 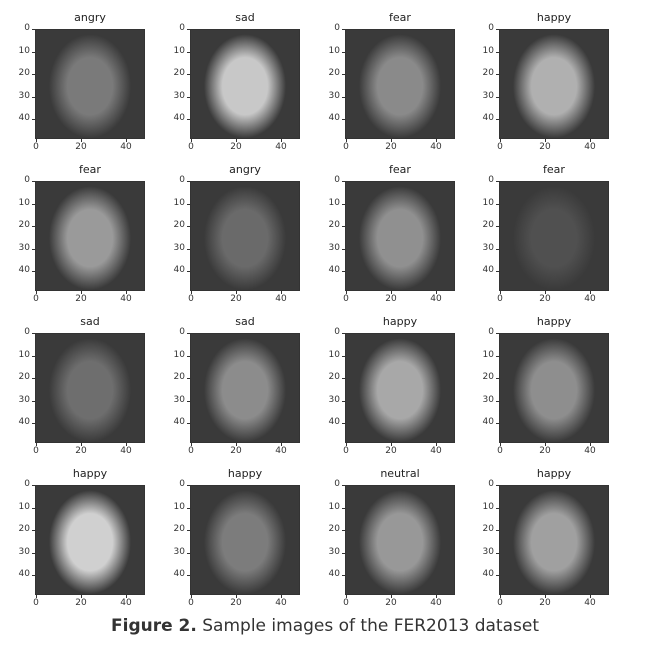 I want to click on image-panel: neutral 0 10 20 30 40 0 20 40, so click(x=385, y=542).